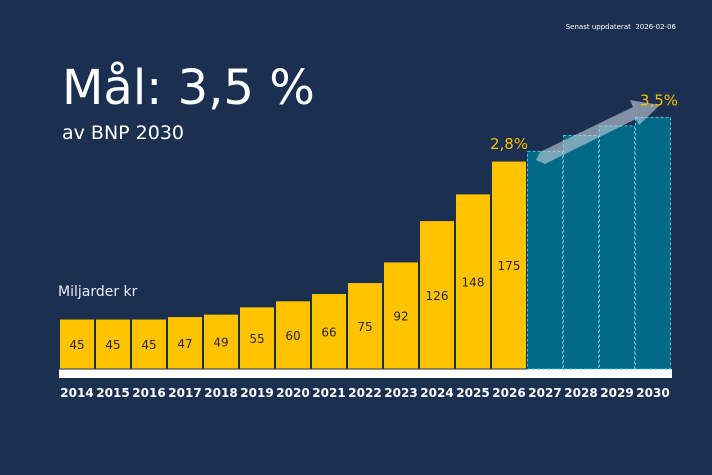 Image resolution: width=712 pixels, height=475 pixels. I want to click on data-label: 75, so click(364, 327).